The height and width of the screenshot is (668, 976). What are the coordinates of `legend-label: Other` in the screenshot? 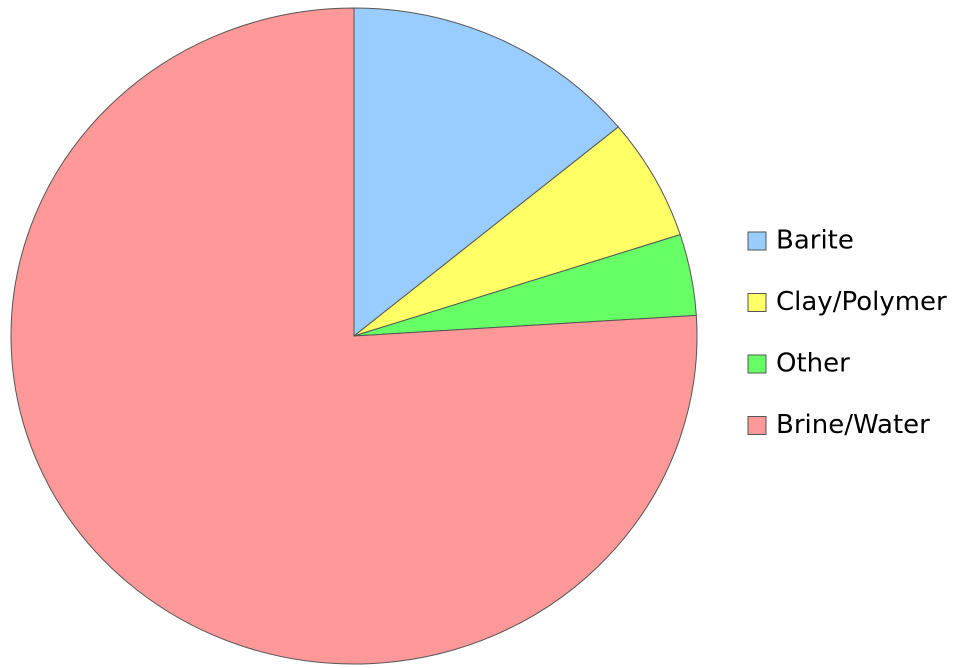 It's located at (813, 364).